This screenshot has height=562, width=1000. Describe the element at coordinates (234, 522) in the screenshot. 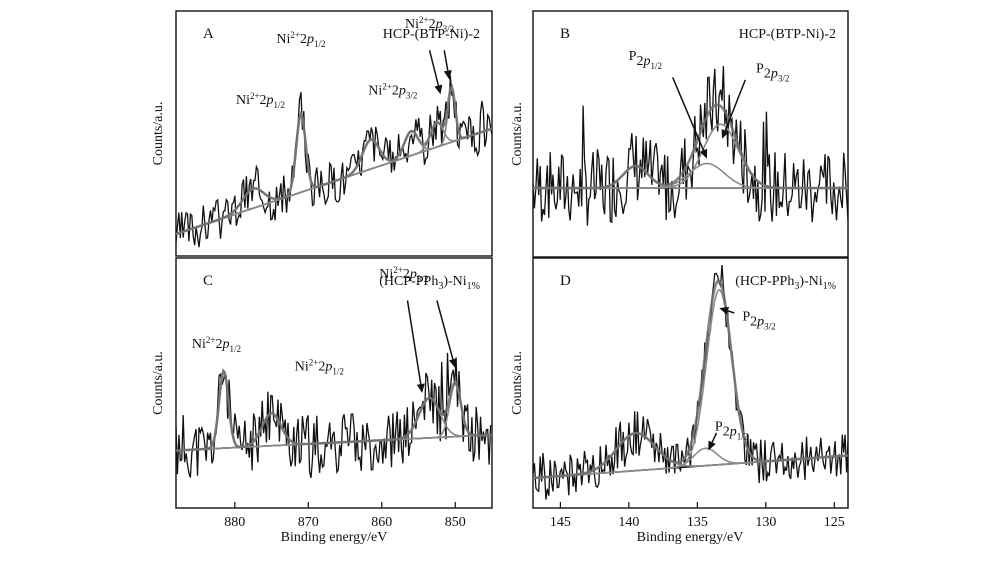

I see `x-tick-label: 880` at that location.